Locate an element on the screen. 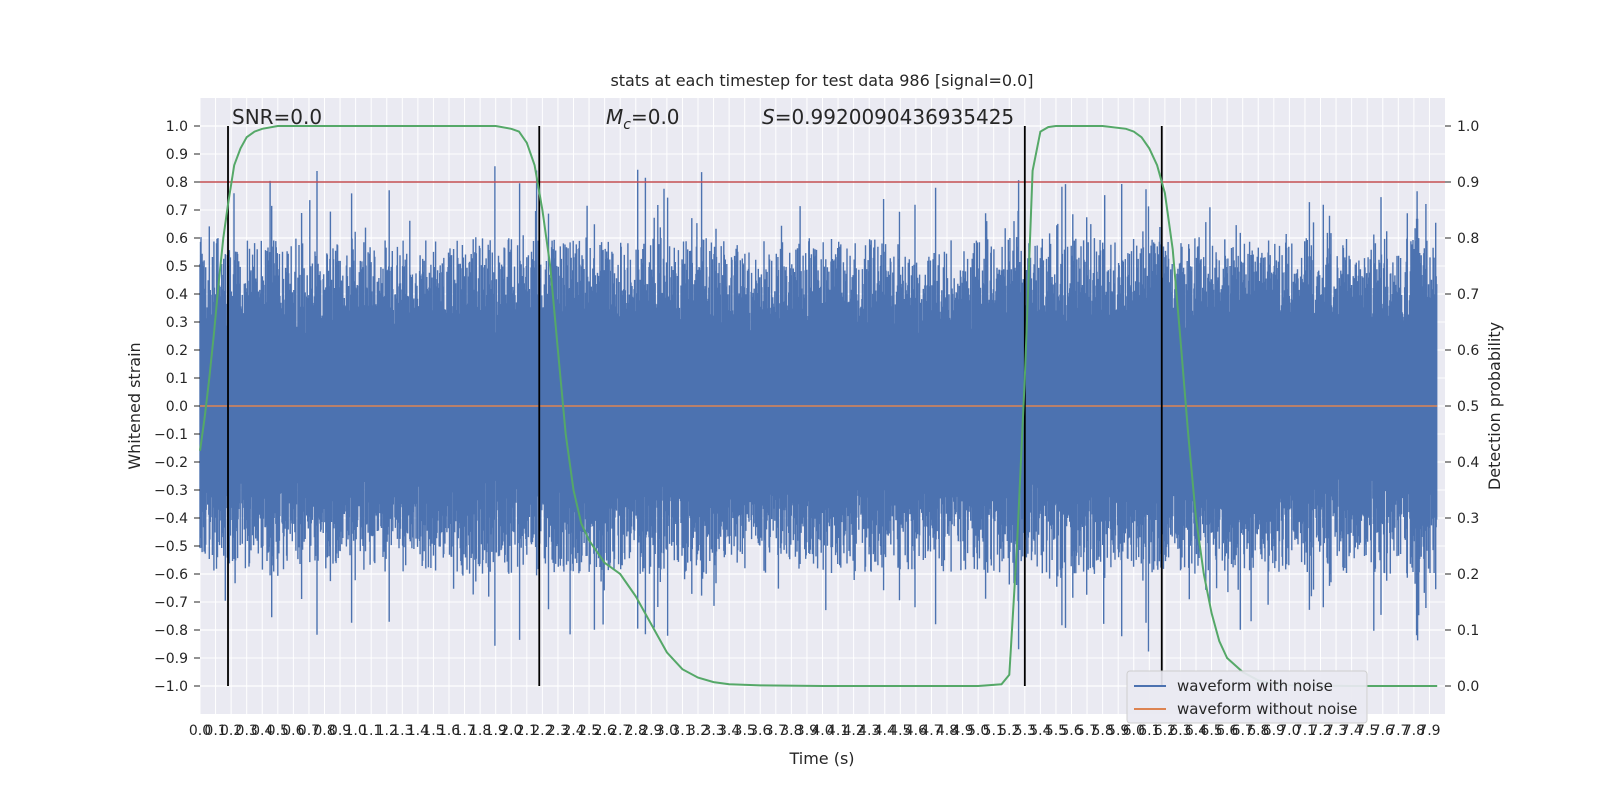 The image size is (1600, 800). y-tick-label: 0.2 is located at coordinates (177, 351).